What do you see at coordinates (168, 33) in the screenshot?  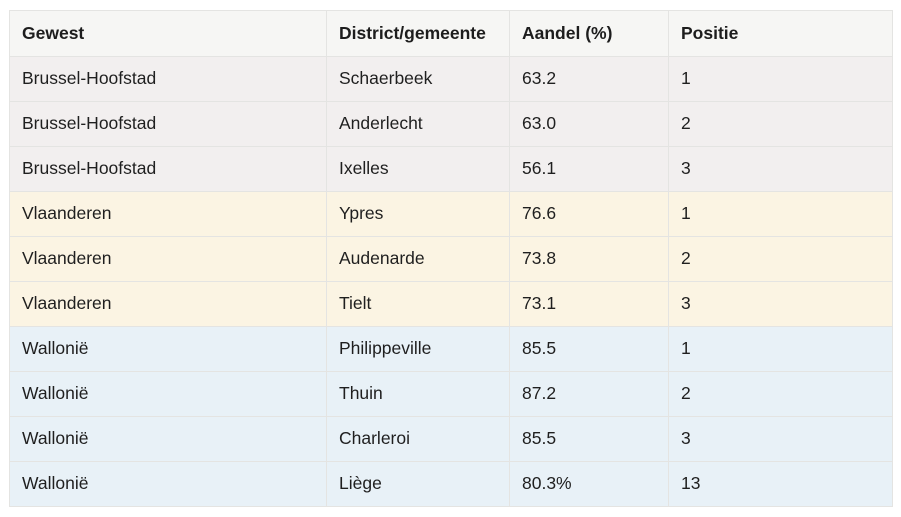 I see `column-header-gewest: Gewest` at bounding box center [168, 33].